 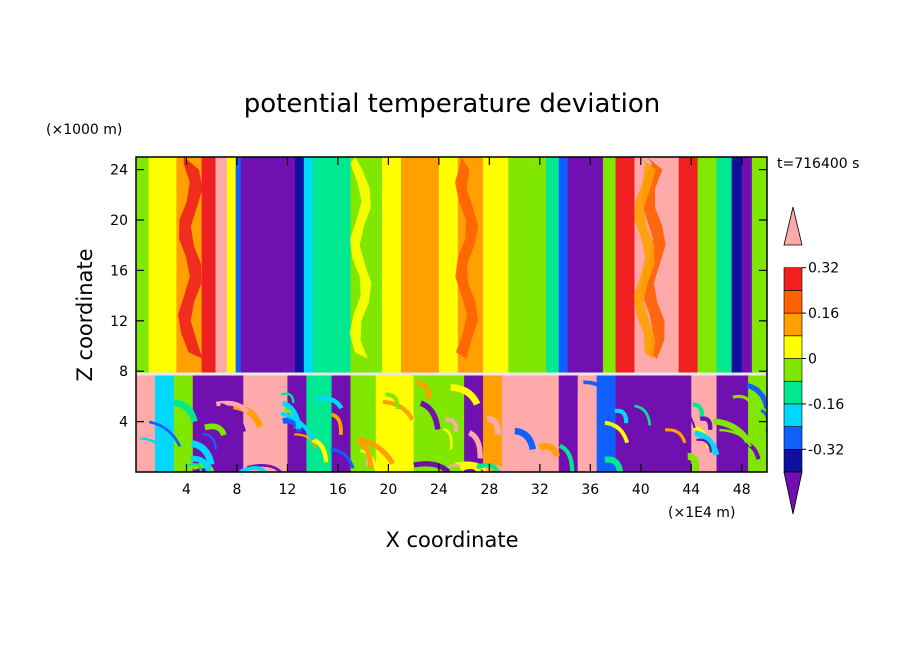 What do you see at coordinates (452, 104) in the screenshot?
I see `chart-title: potential temperature deviation` at bounding box center [452, 104].